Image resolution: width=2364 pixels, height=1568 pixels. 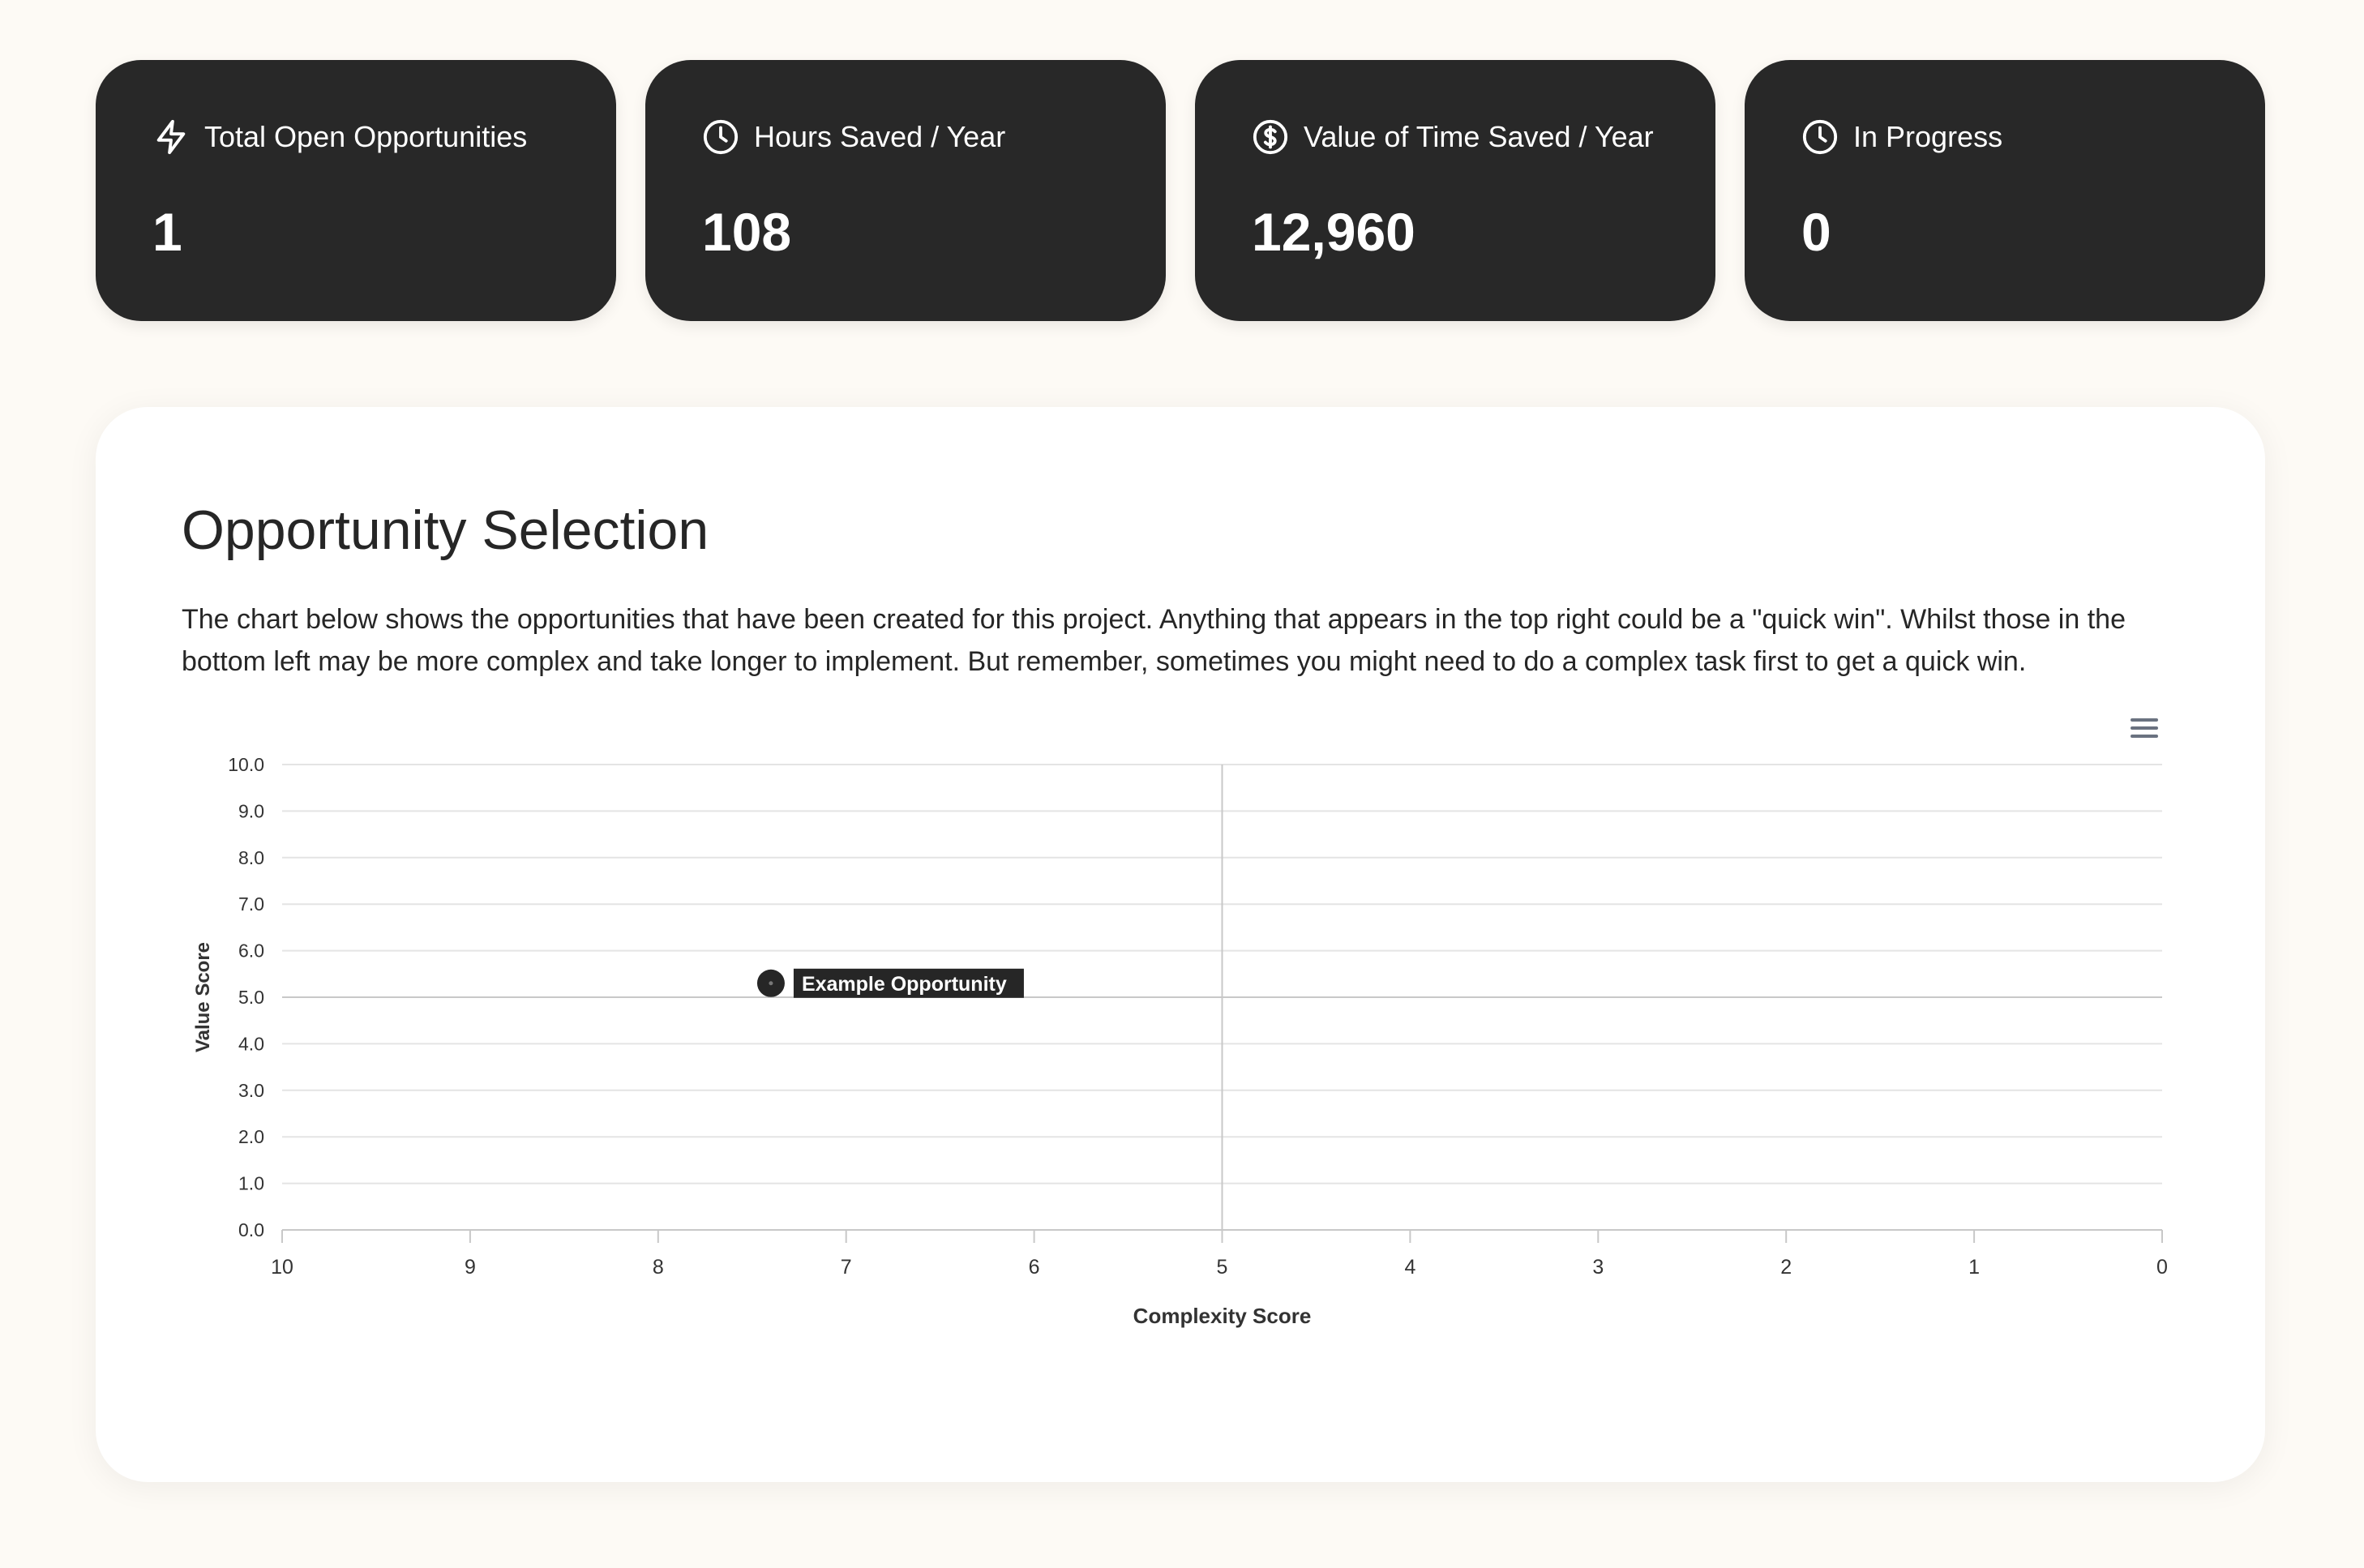 What do you see at coordinates (1786, 1267) in the screenshot?
I see `x-tick-label: 2` at bounding box center [1786, 1267].